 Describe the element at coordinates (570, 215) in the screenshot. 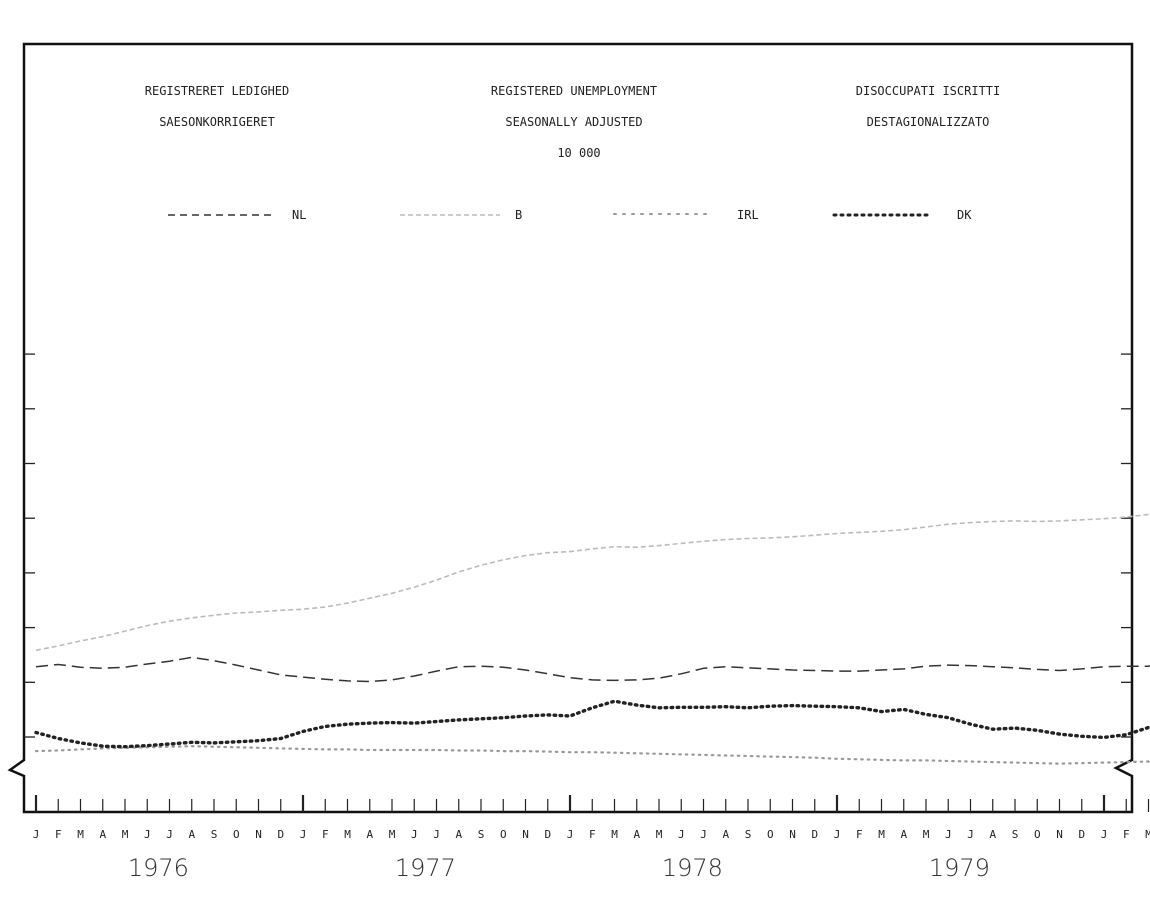

I see `legend: NL B IRL DK` at that location.